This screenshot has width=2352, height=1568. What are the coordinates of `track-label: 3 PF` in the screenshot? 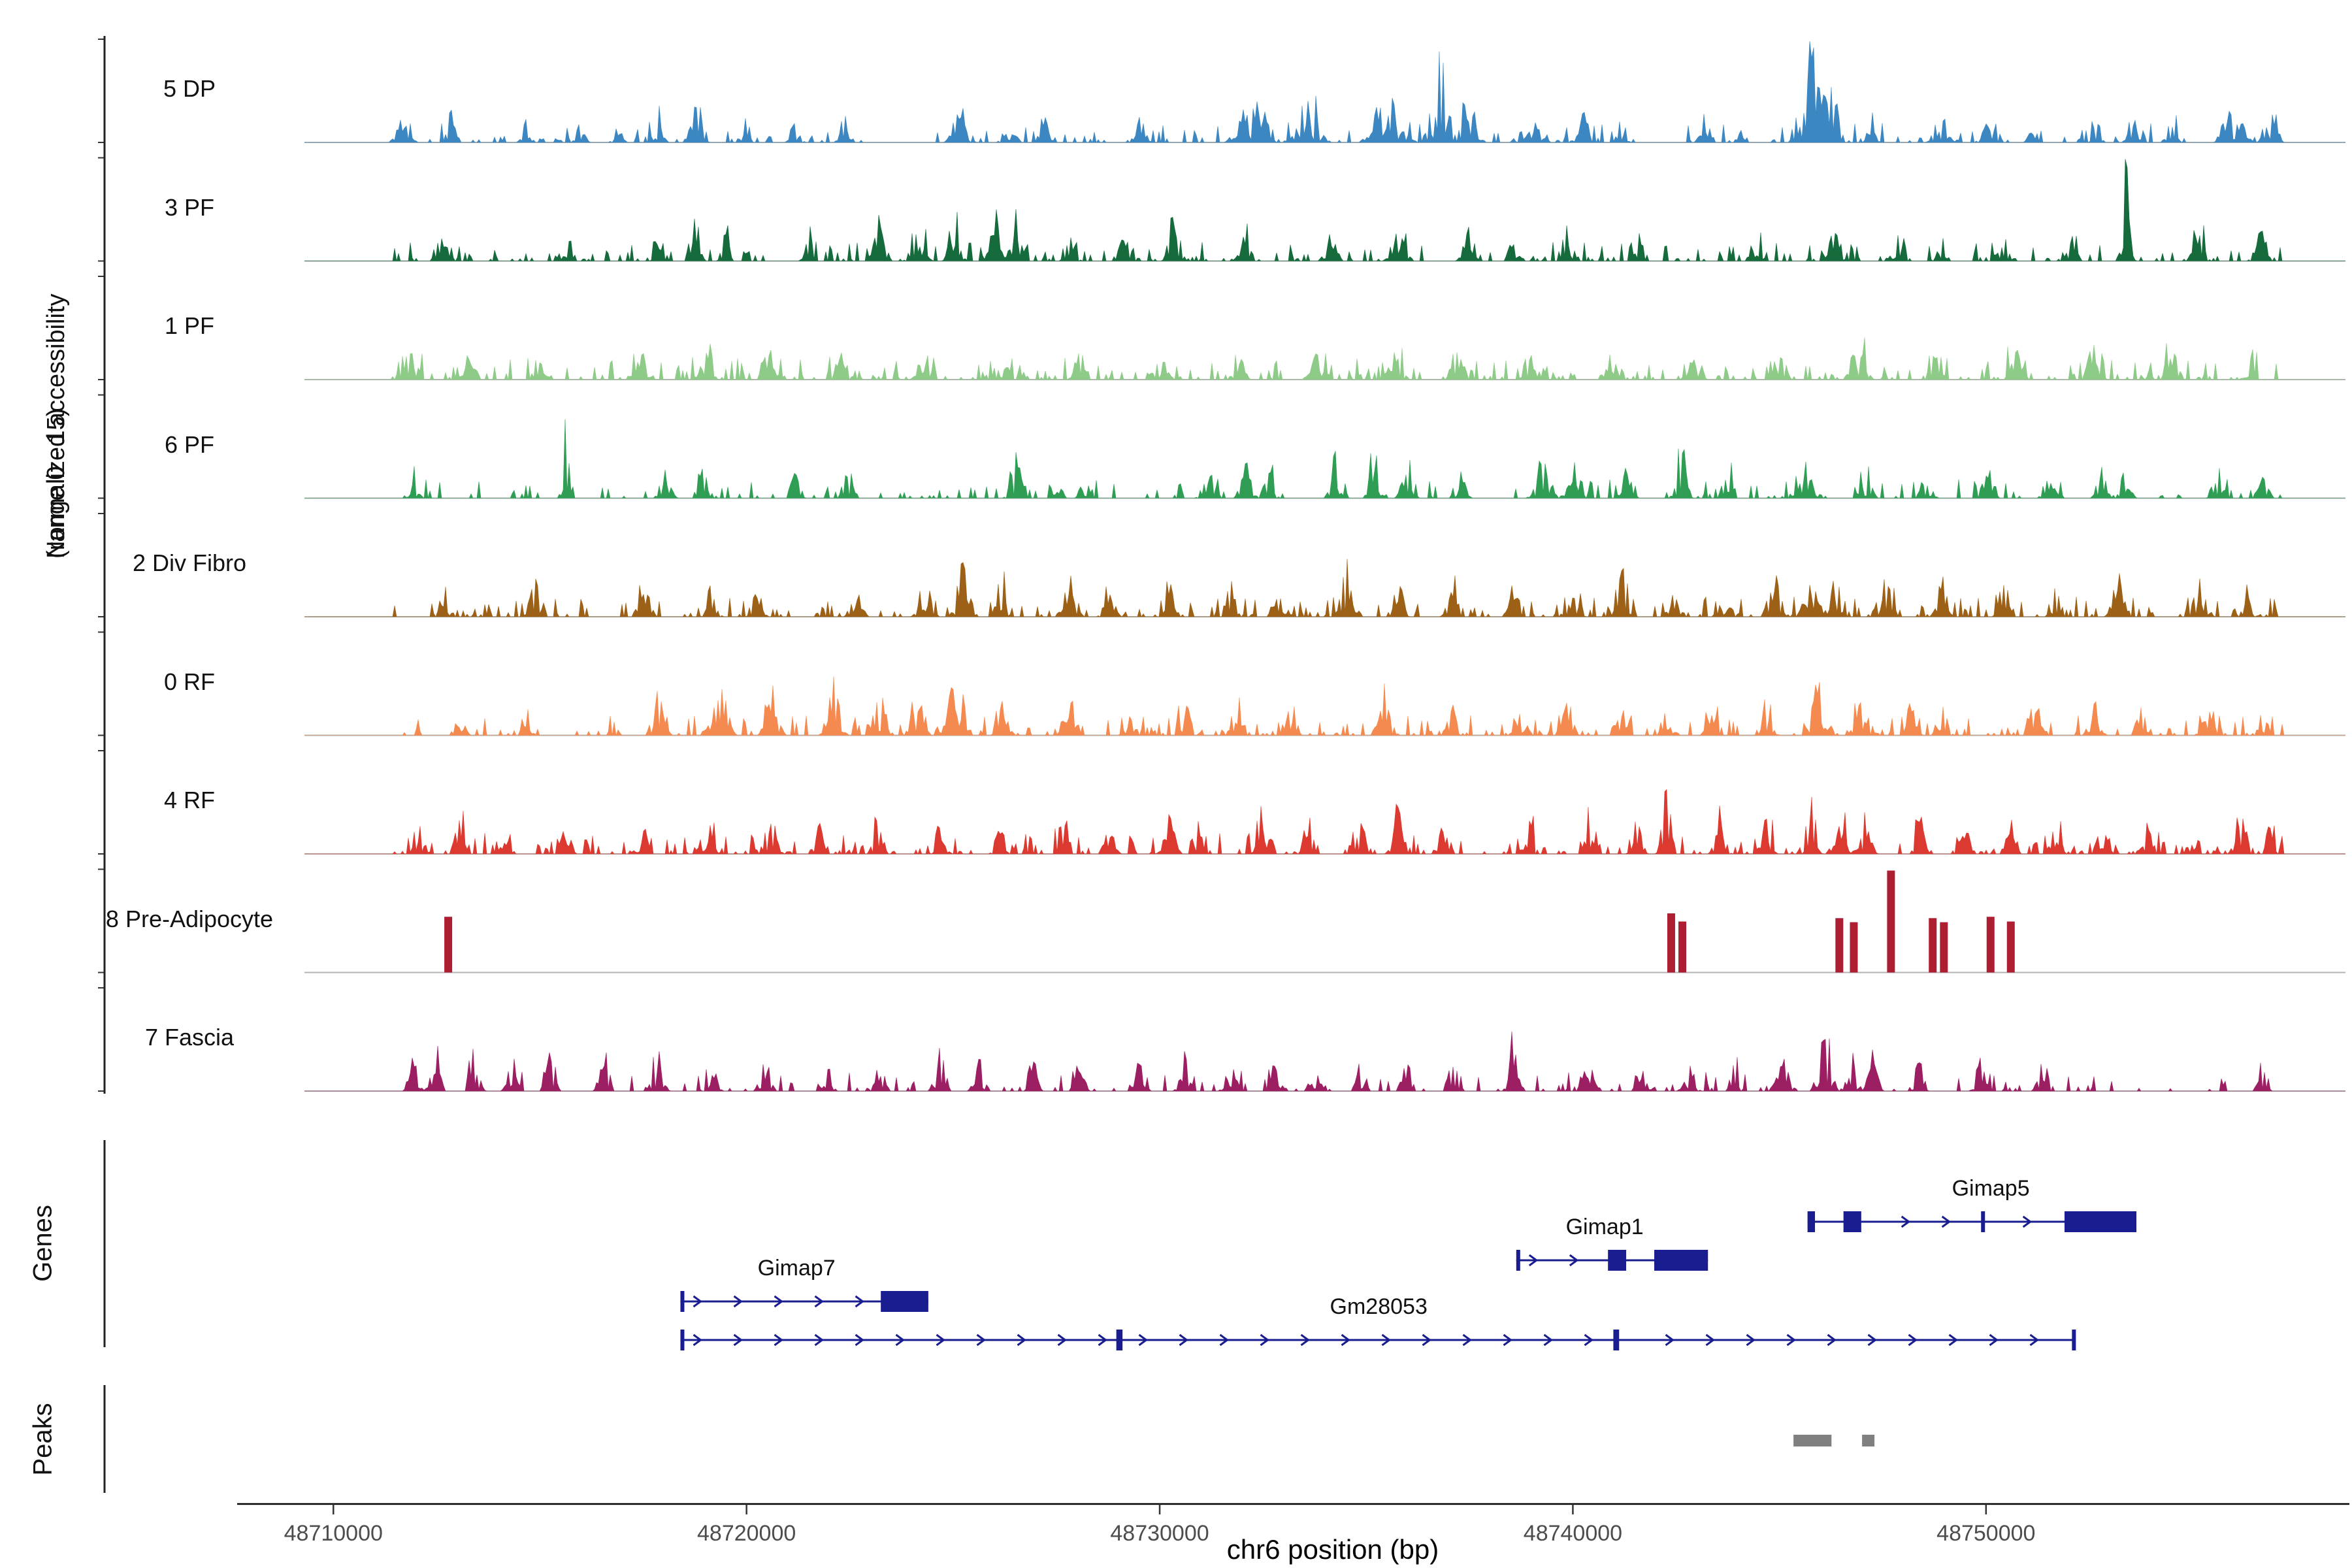 It's located at (189, 207).